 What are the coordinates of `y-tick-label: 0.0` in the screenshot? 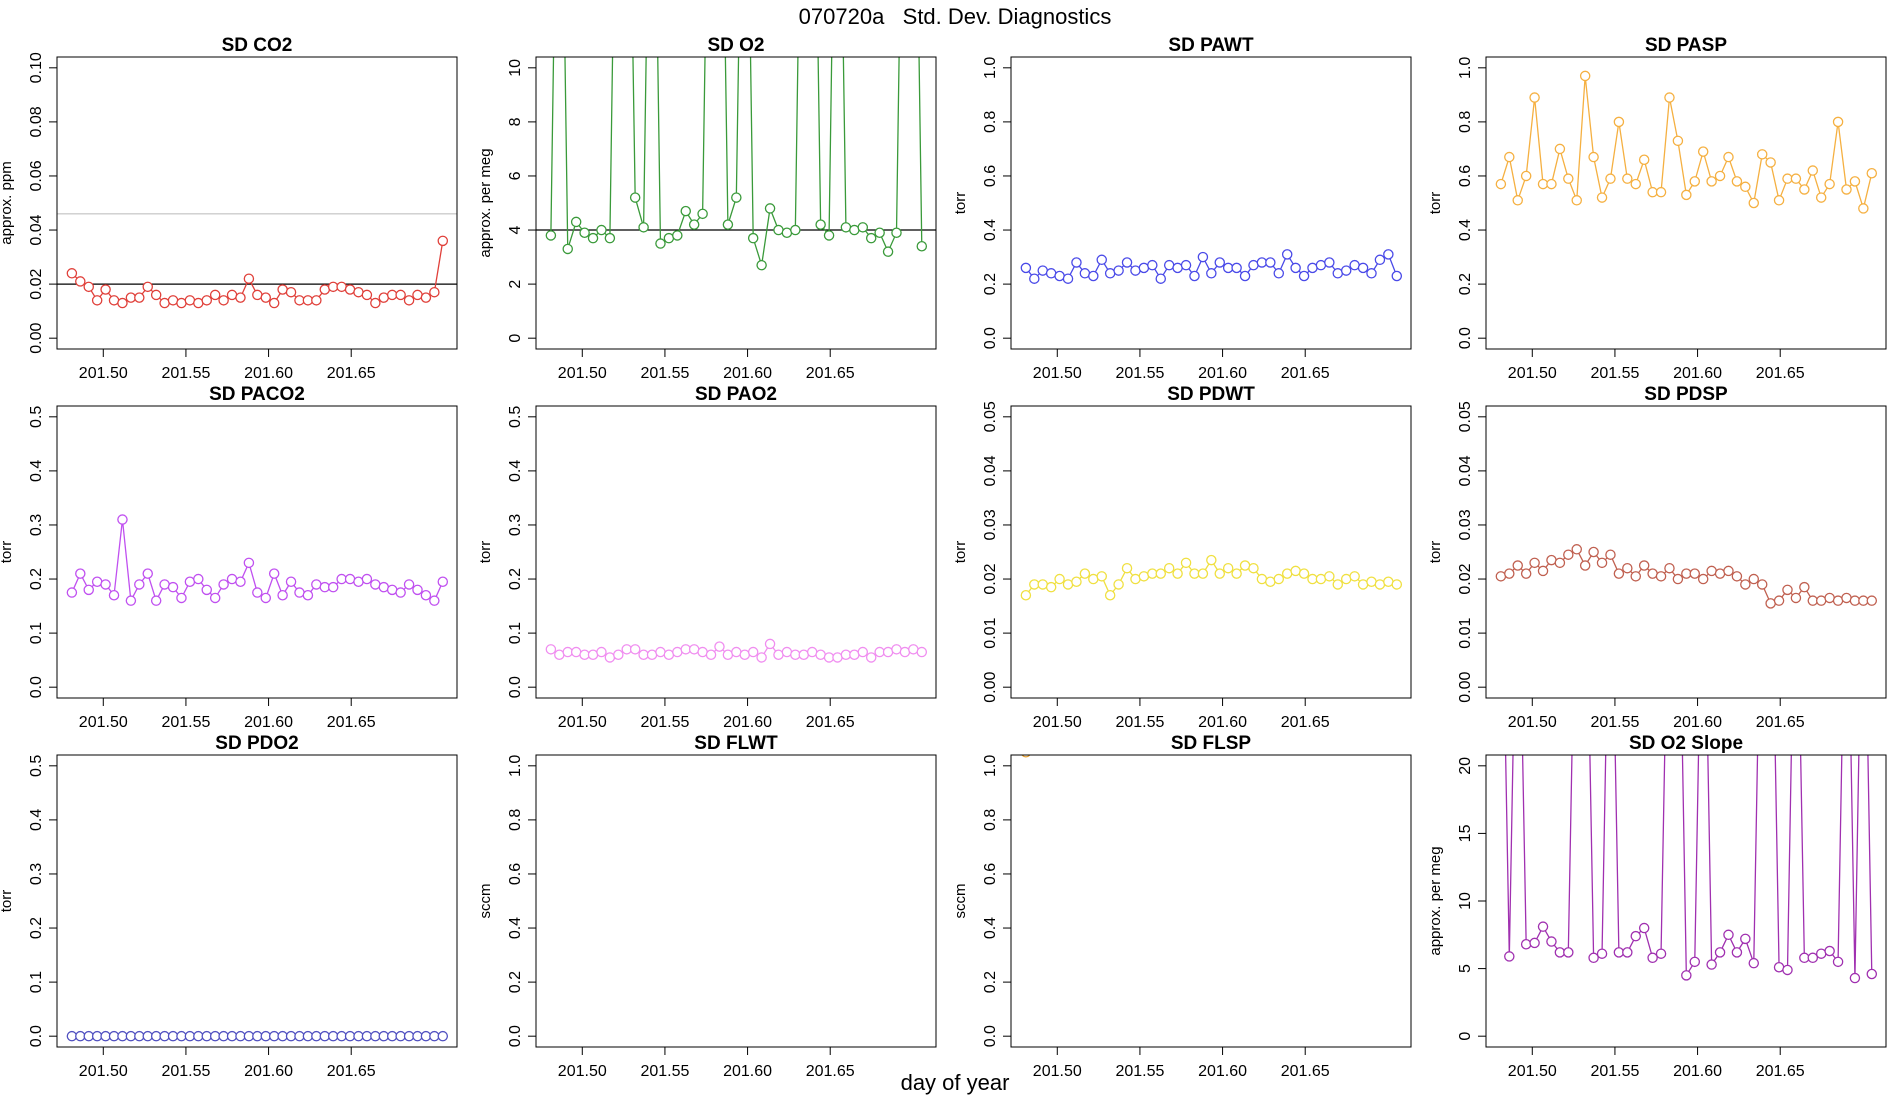 It's located at (36, 1036).